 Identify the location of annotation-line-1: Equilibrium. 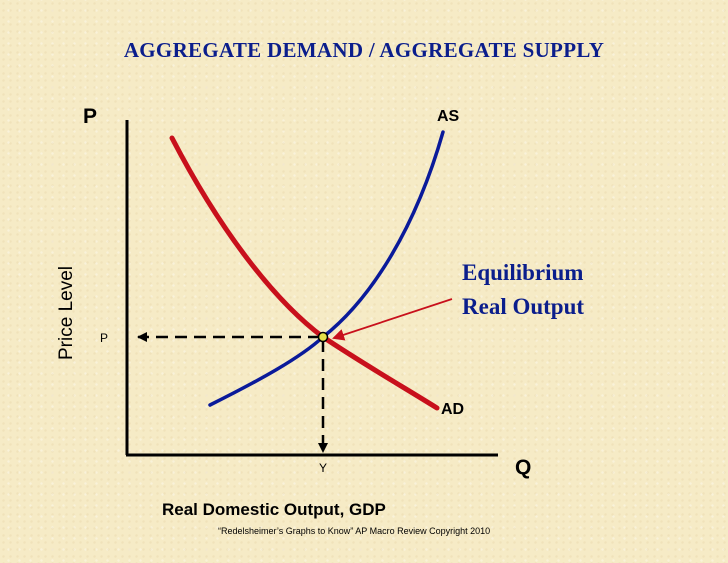
(523, 272).